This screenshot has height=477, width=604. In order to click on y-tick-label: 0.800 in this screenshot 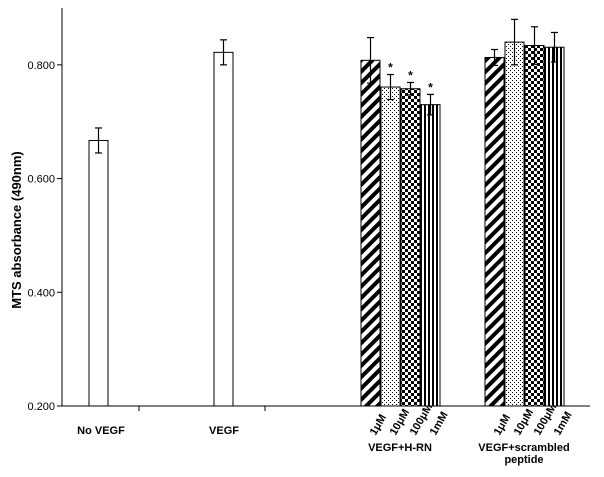, I will do `click(41, 66)`.